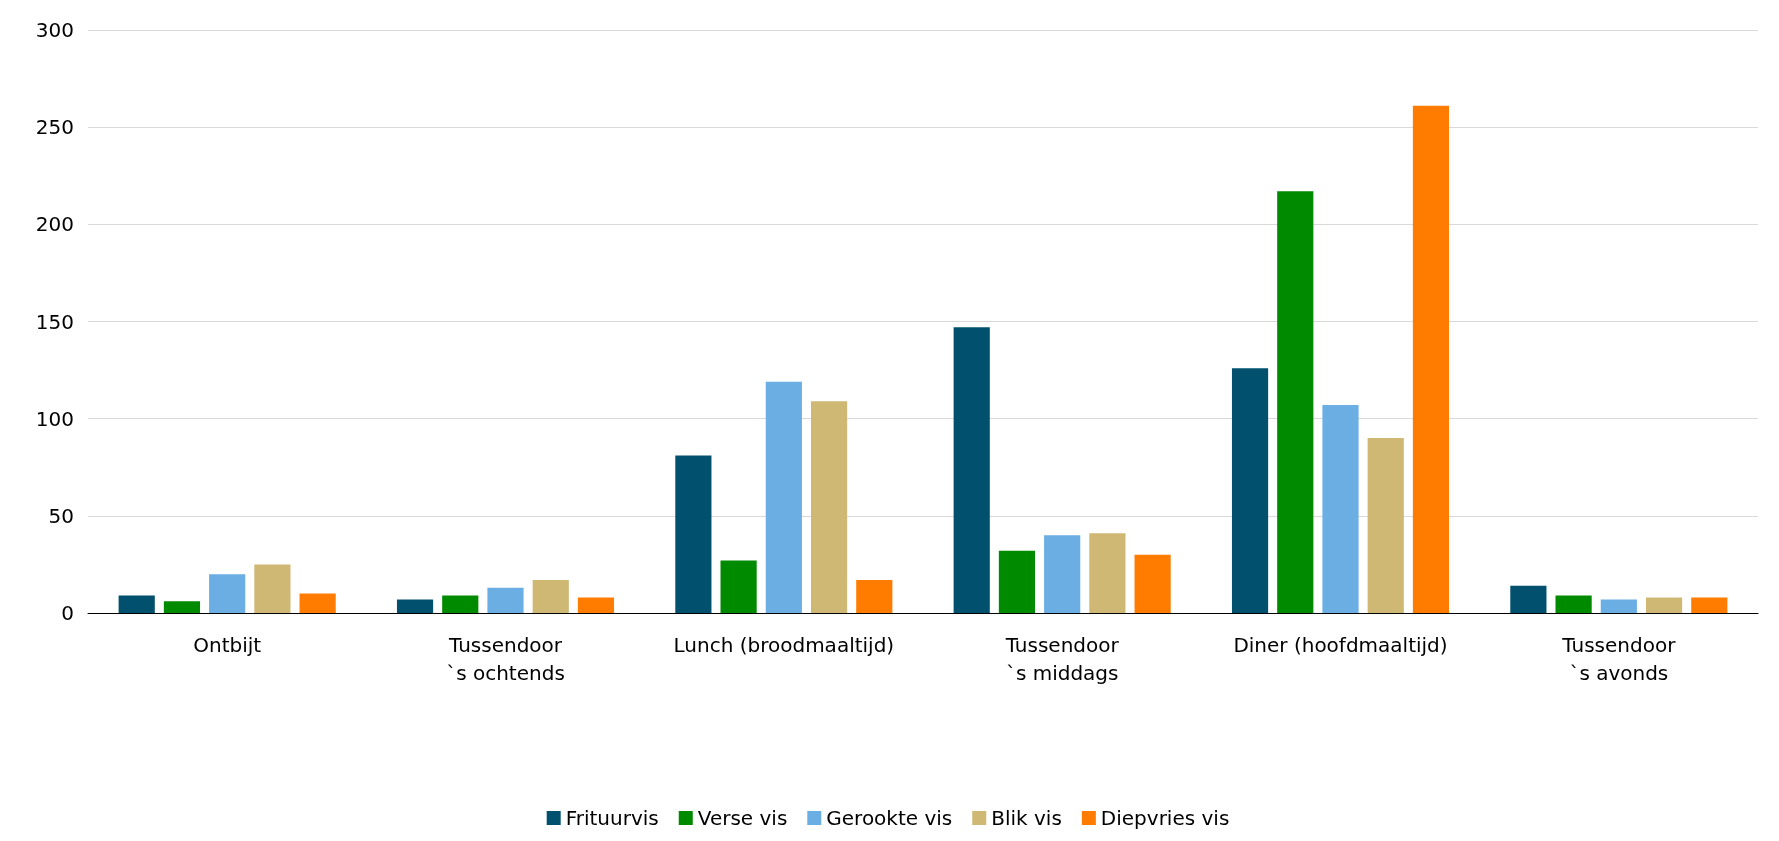  I want to click on x-tick-label: Ontbijt, so click(227, 645).